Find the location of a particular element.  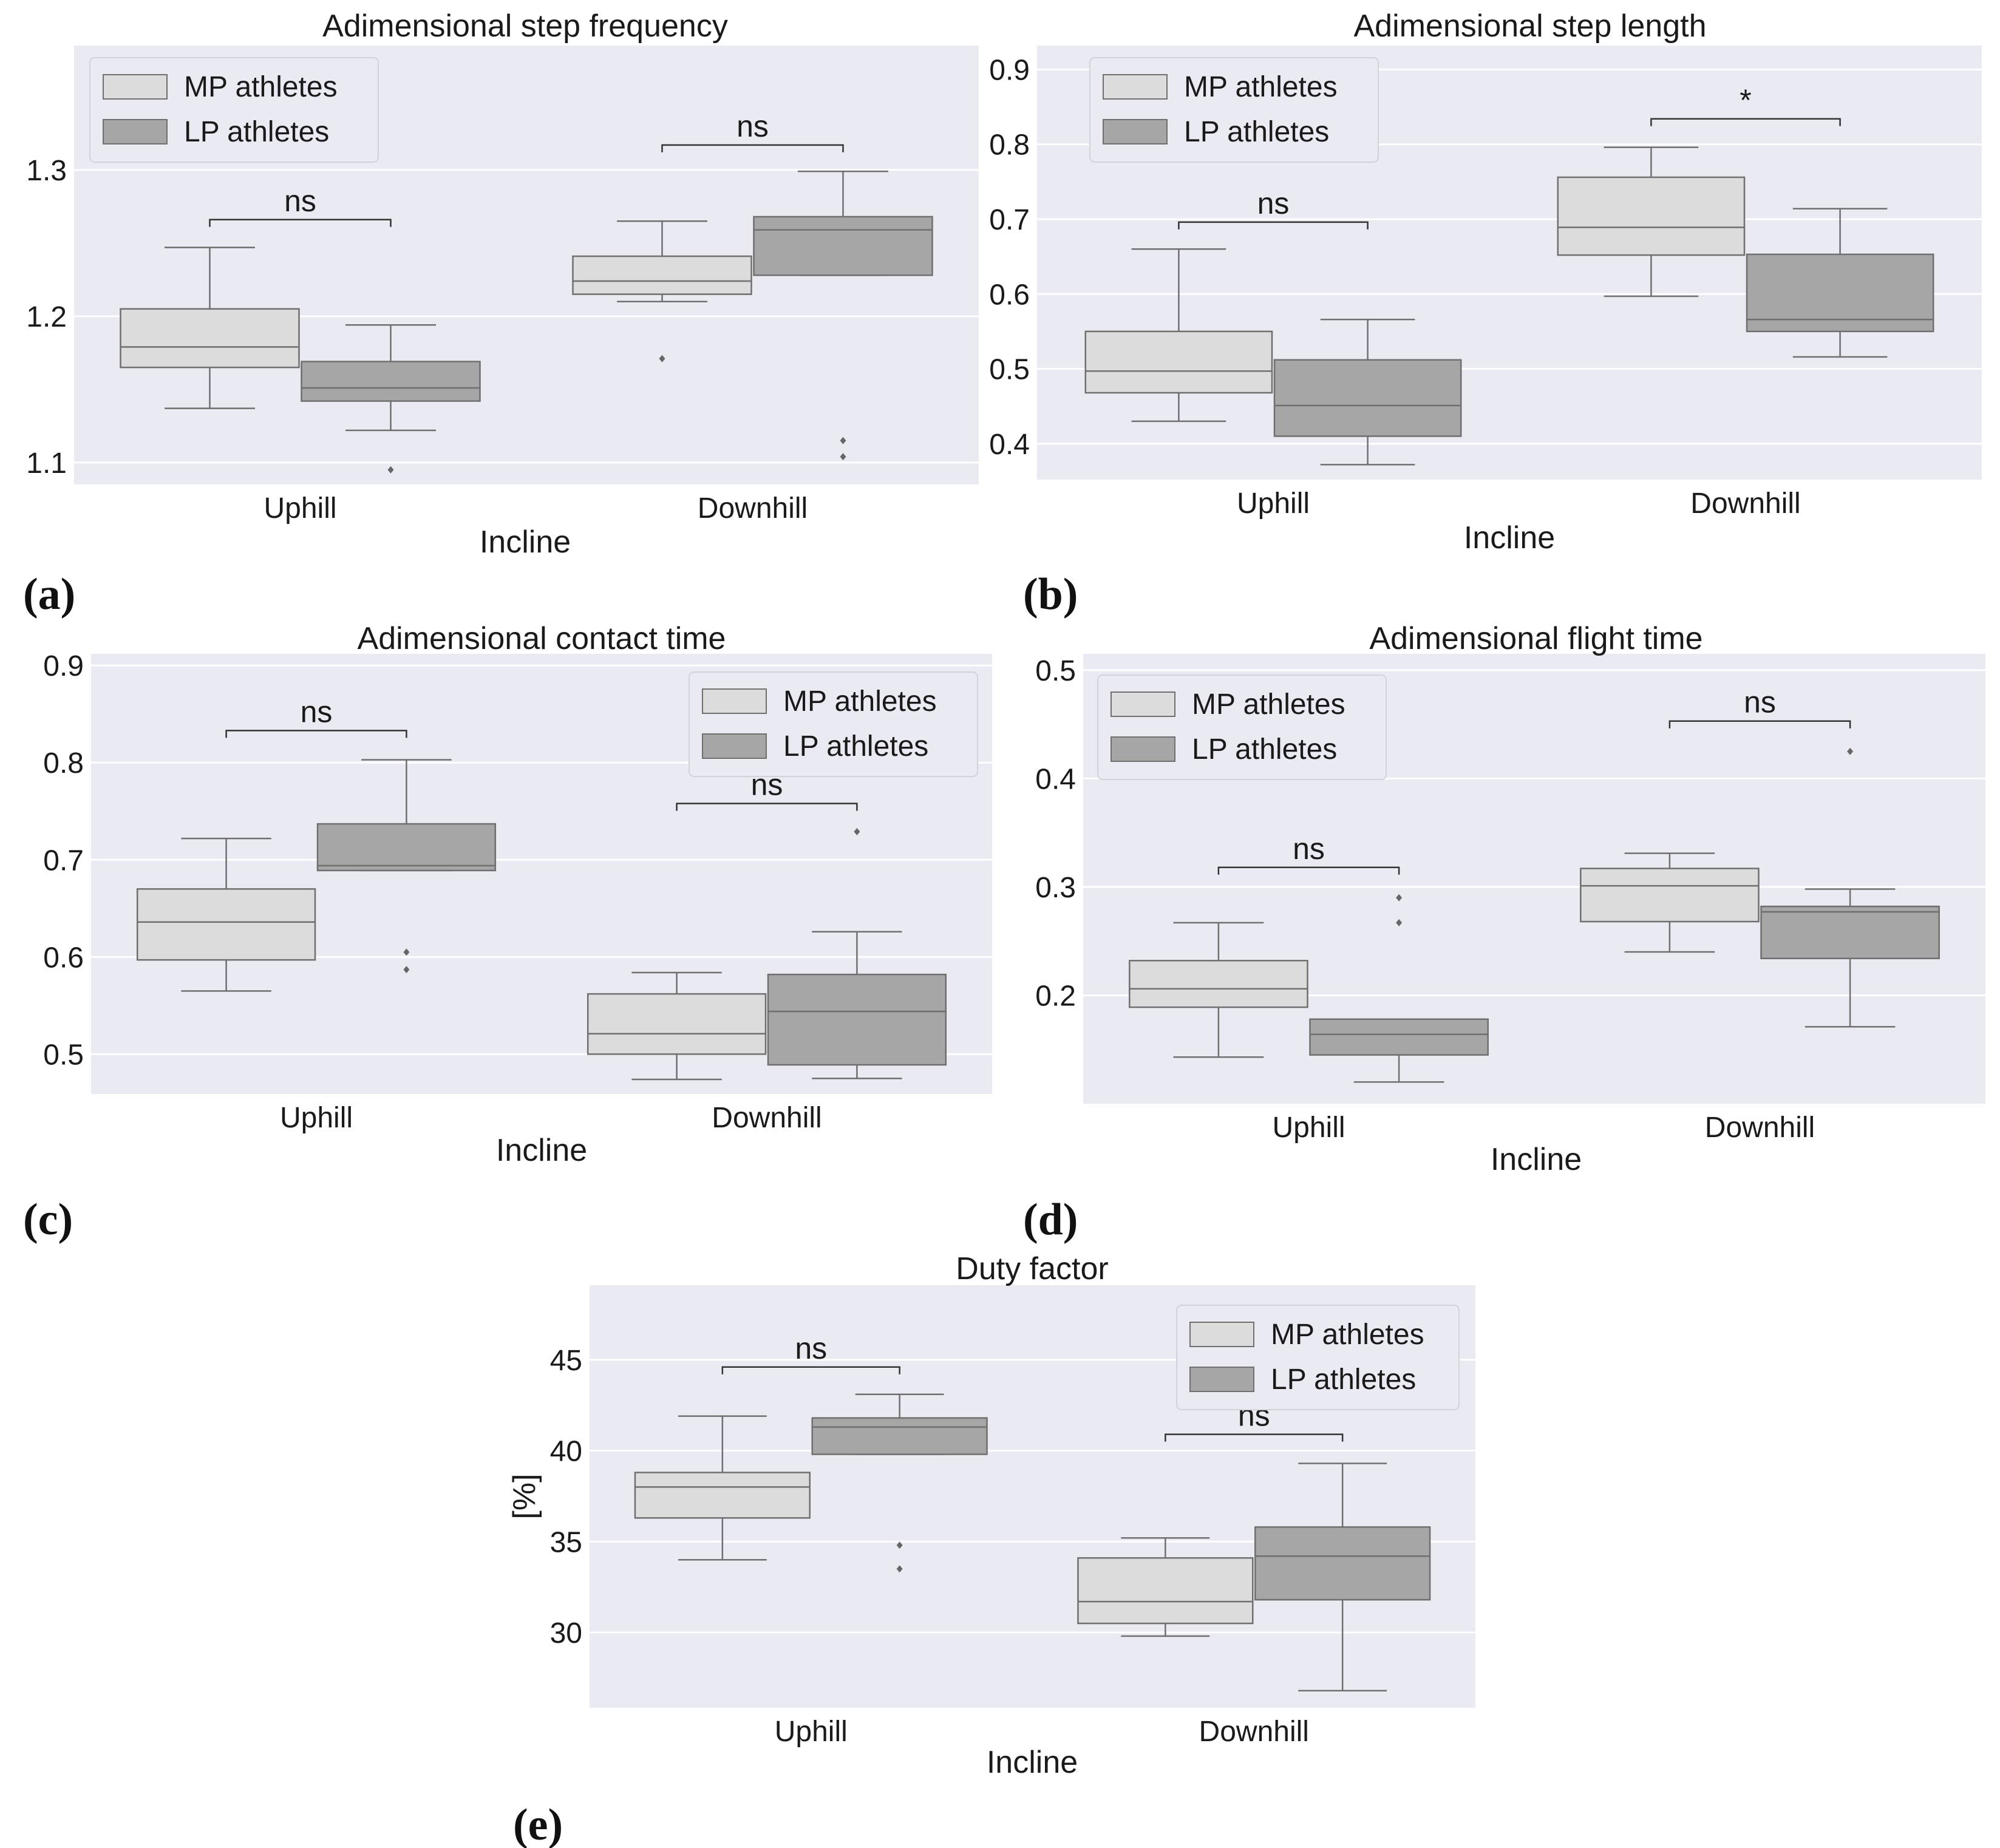

panel-letter: (d) is located at coordinates (1050, 1220).